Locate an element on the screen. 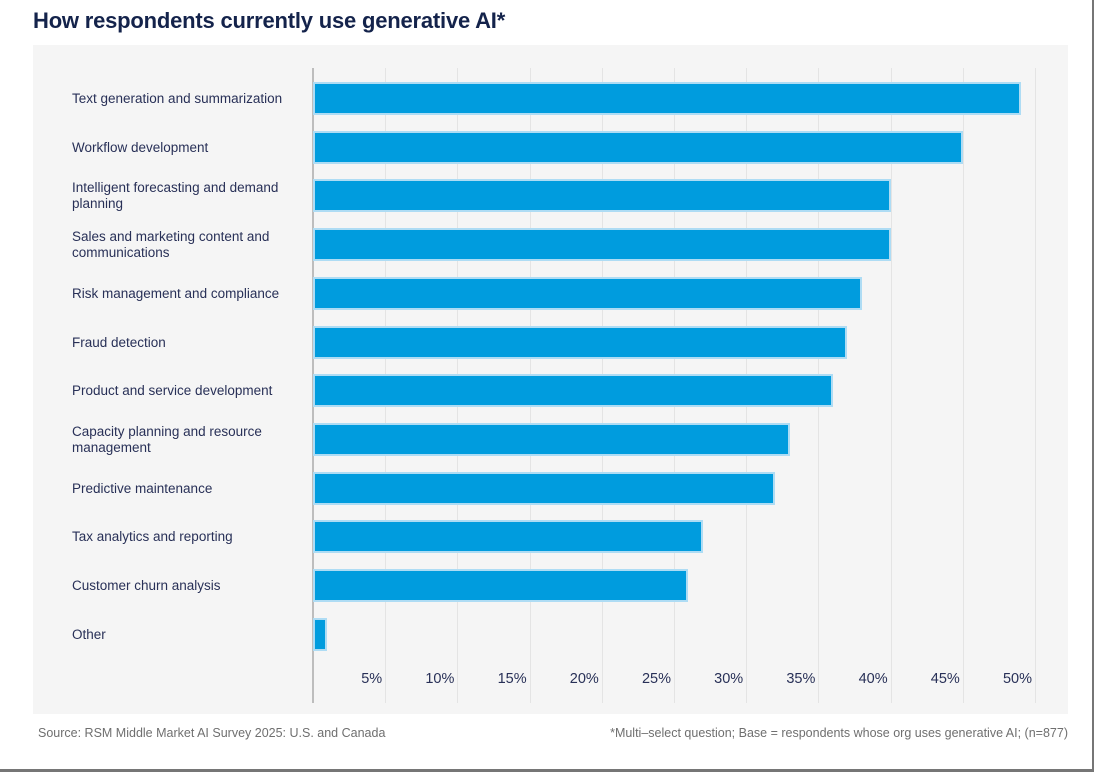  x-axis-tick-label: 10% is located at coordinates (440, 679).